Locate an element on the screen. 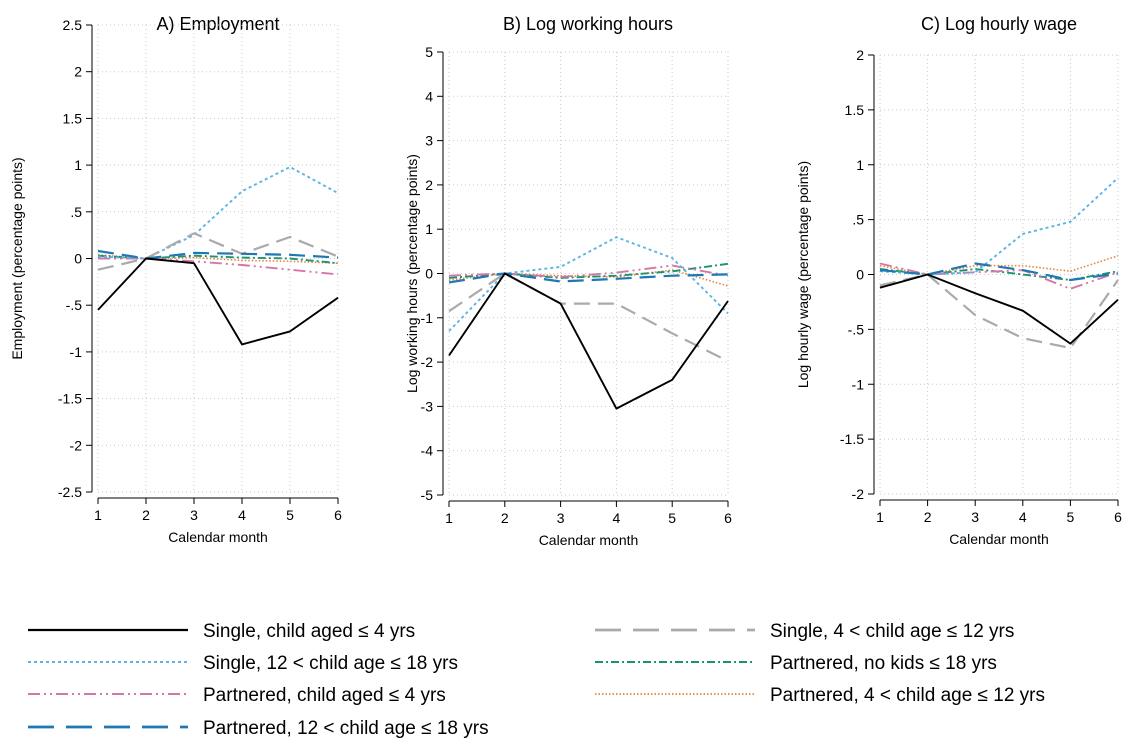 This screenshot has height=745, width=1126. legend-label: Single, child aged ≤ 4 yrs is located at coordinates (309, 631).